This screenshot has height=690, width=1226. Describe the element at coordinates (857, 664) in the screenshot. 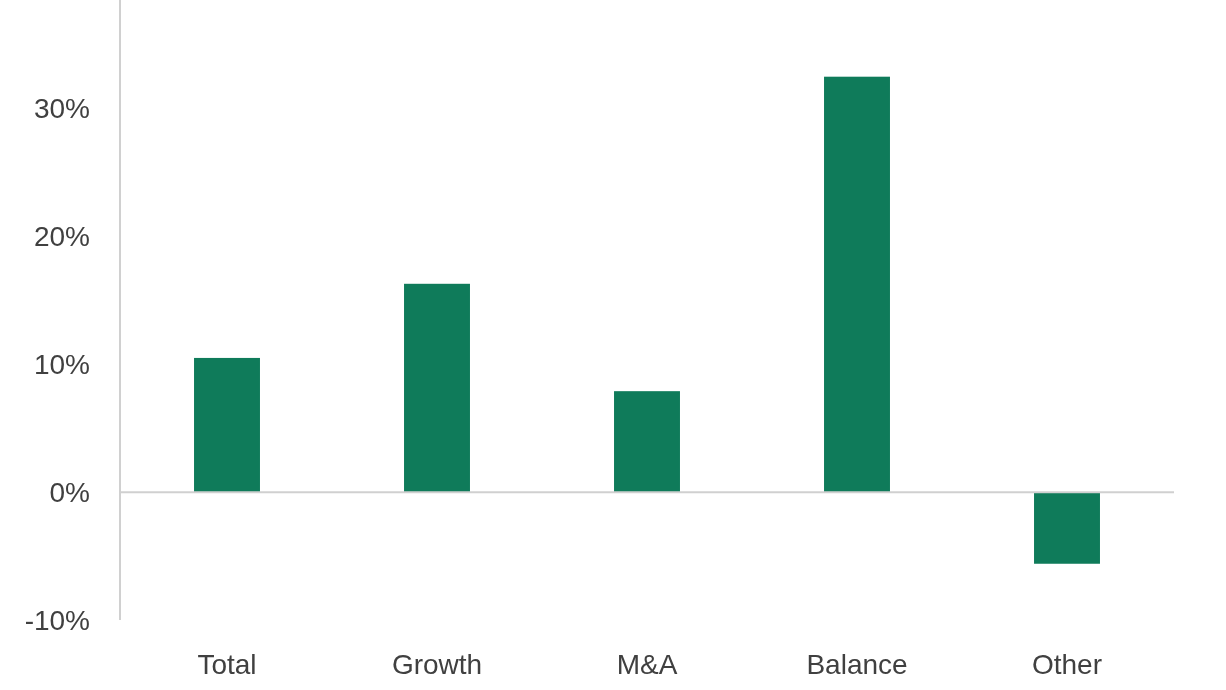

I see `x-tick-label: Balance` at that location.